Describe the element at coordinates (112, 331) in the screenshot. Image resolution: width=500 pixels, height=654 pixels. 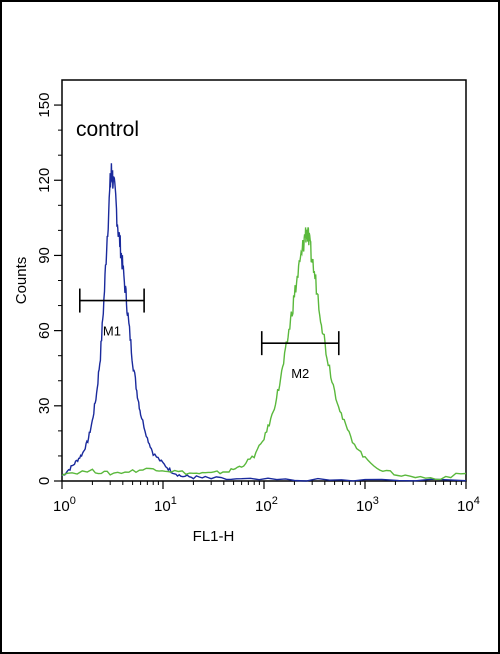
I see `marker-label: M1` at that location.